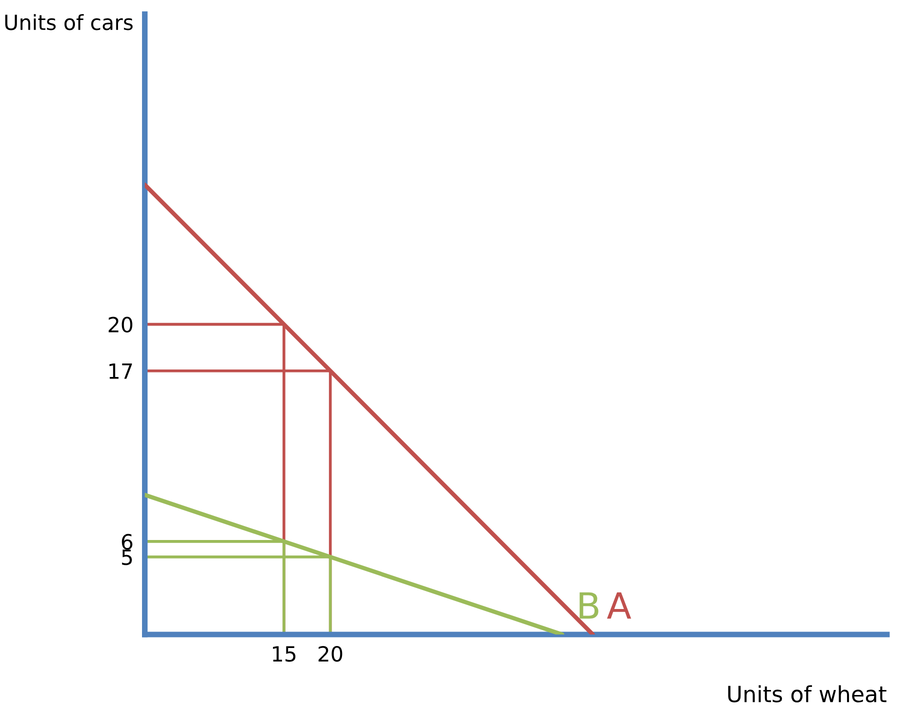 The image size is (905, 705). I want to click on line-series, so click(354, 563).